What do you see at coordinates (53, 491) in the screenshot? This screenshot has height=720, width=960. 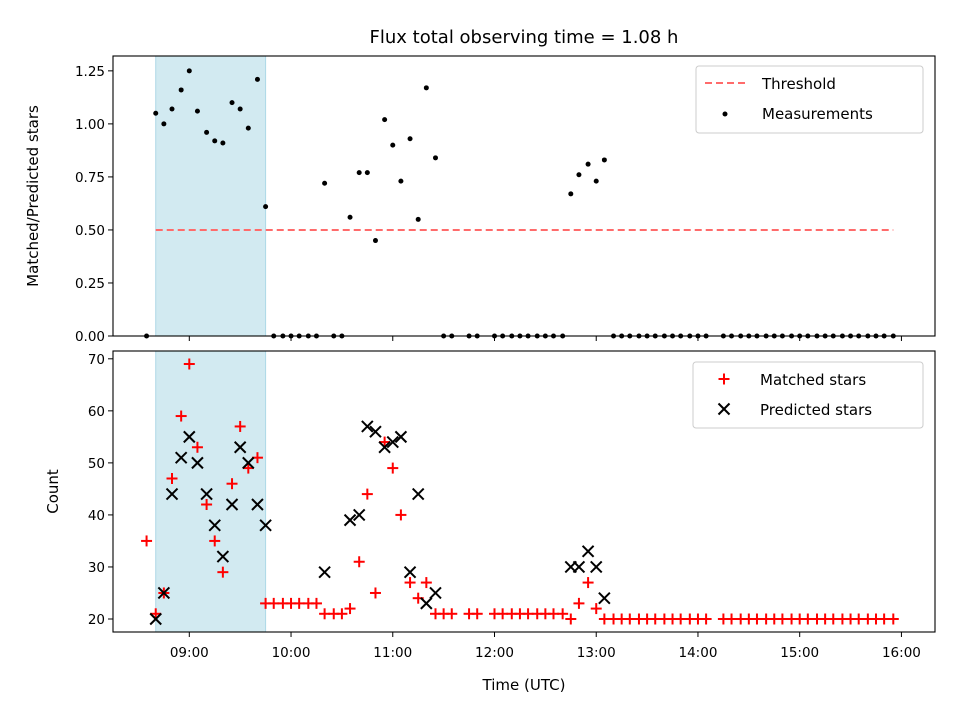 I see `bottom-y-axis-label: Count` at bounding box center [53, 491].